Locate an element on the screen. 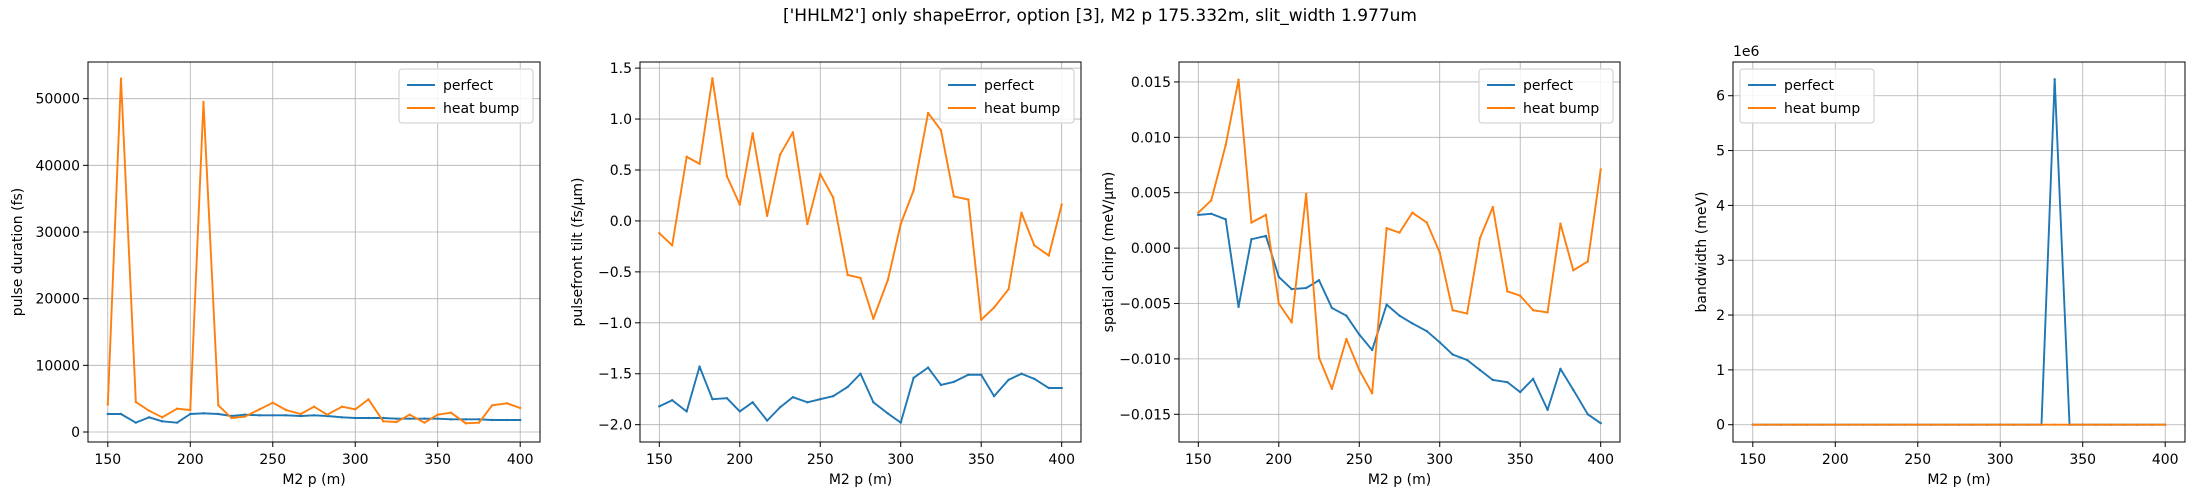 The image size is (2200, 500). series-line-heat-bump is located at coordinates (1399, 236).